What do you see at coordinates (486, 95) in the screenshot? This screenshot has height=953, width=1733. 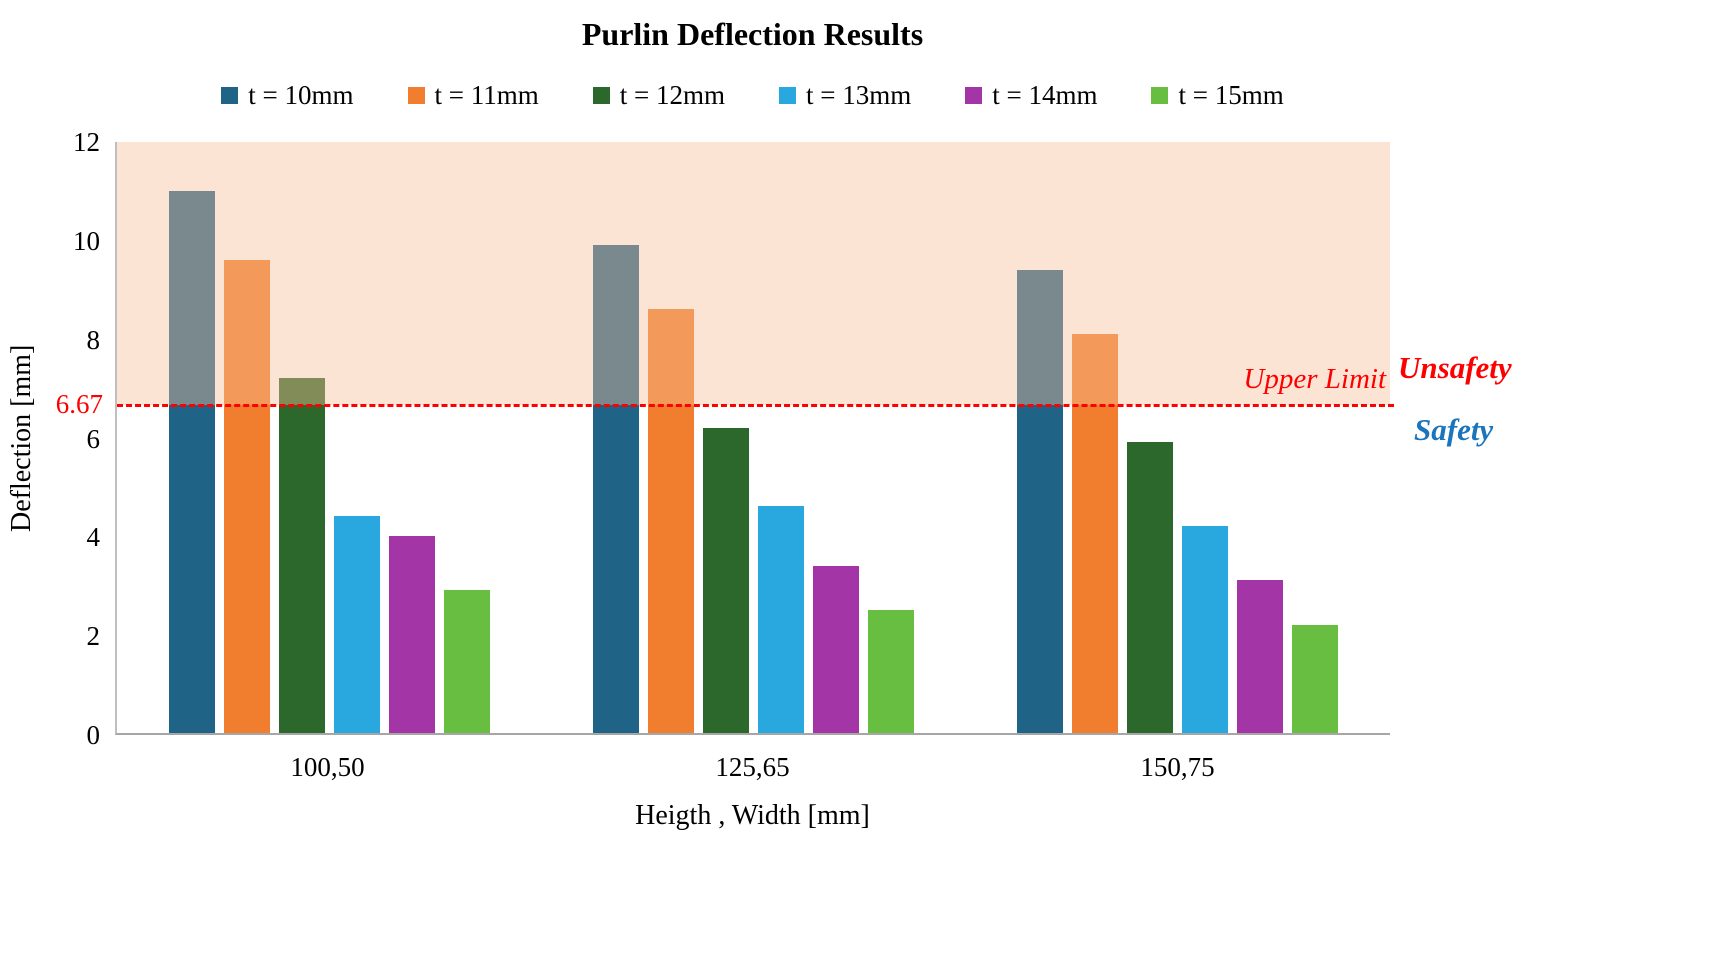 I see `legend-label: t = 11mm` at bounding box center [486, 95].